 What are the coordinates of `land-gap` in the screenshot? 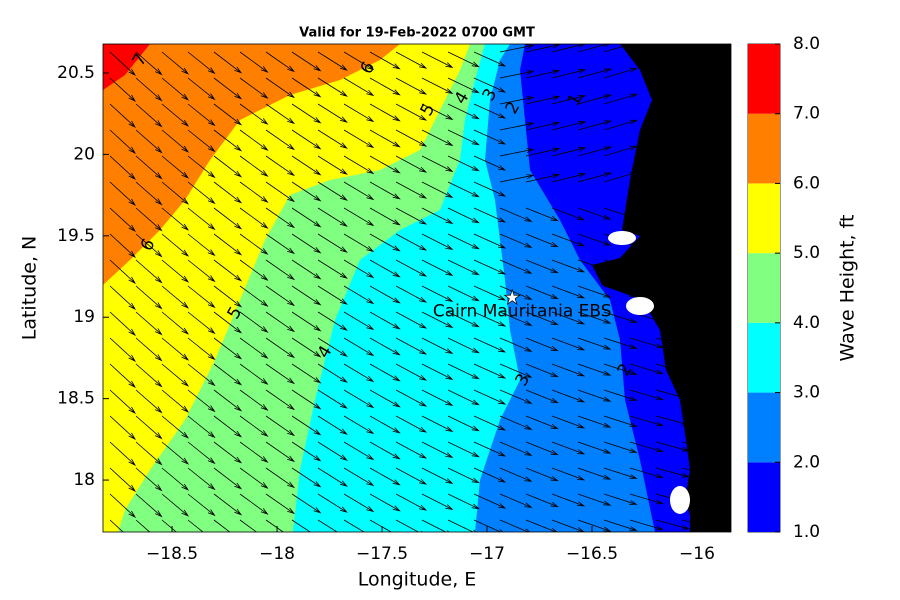 It's located at (680, 500).